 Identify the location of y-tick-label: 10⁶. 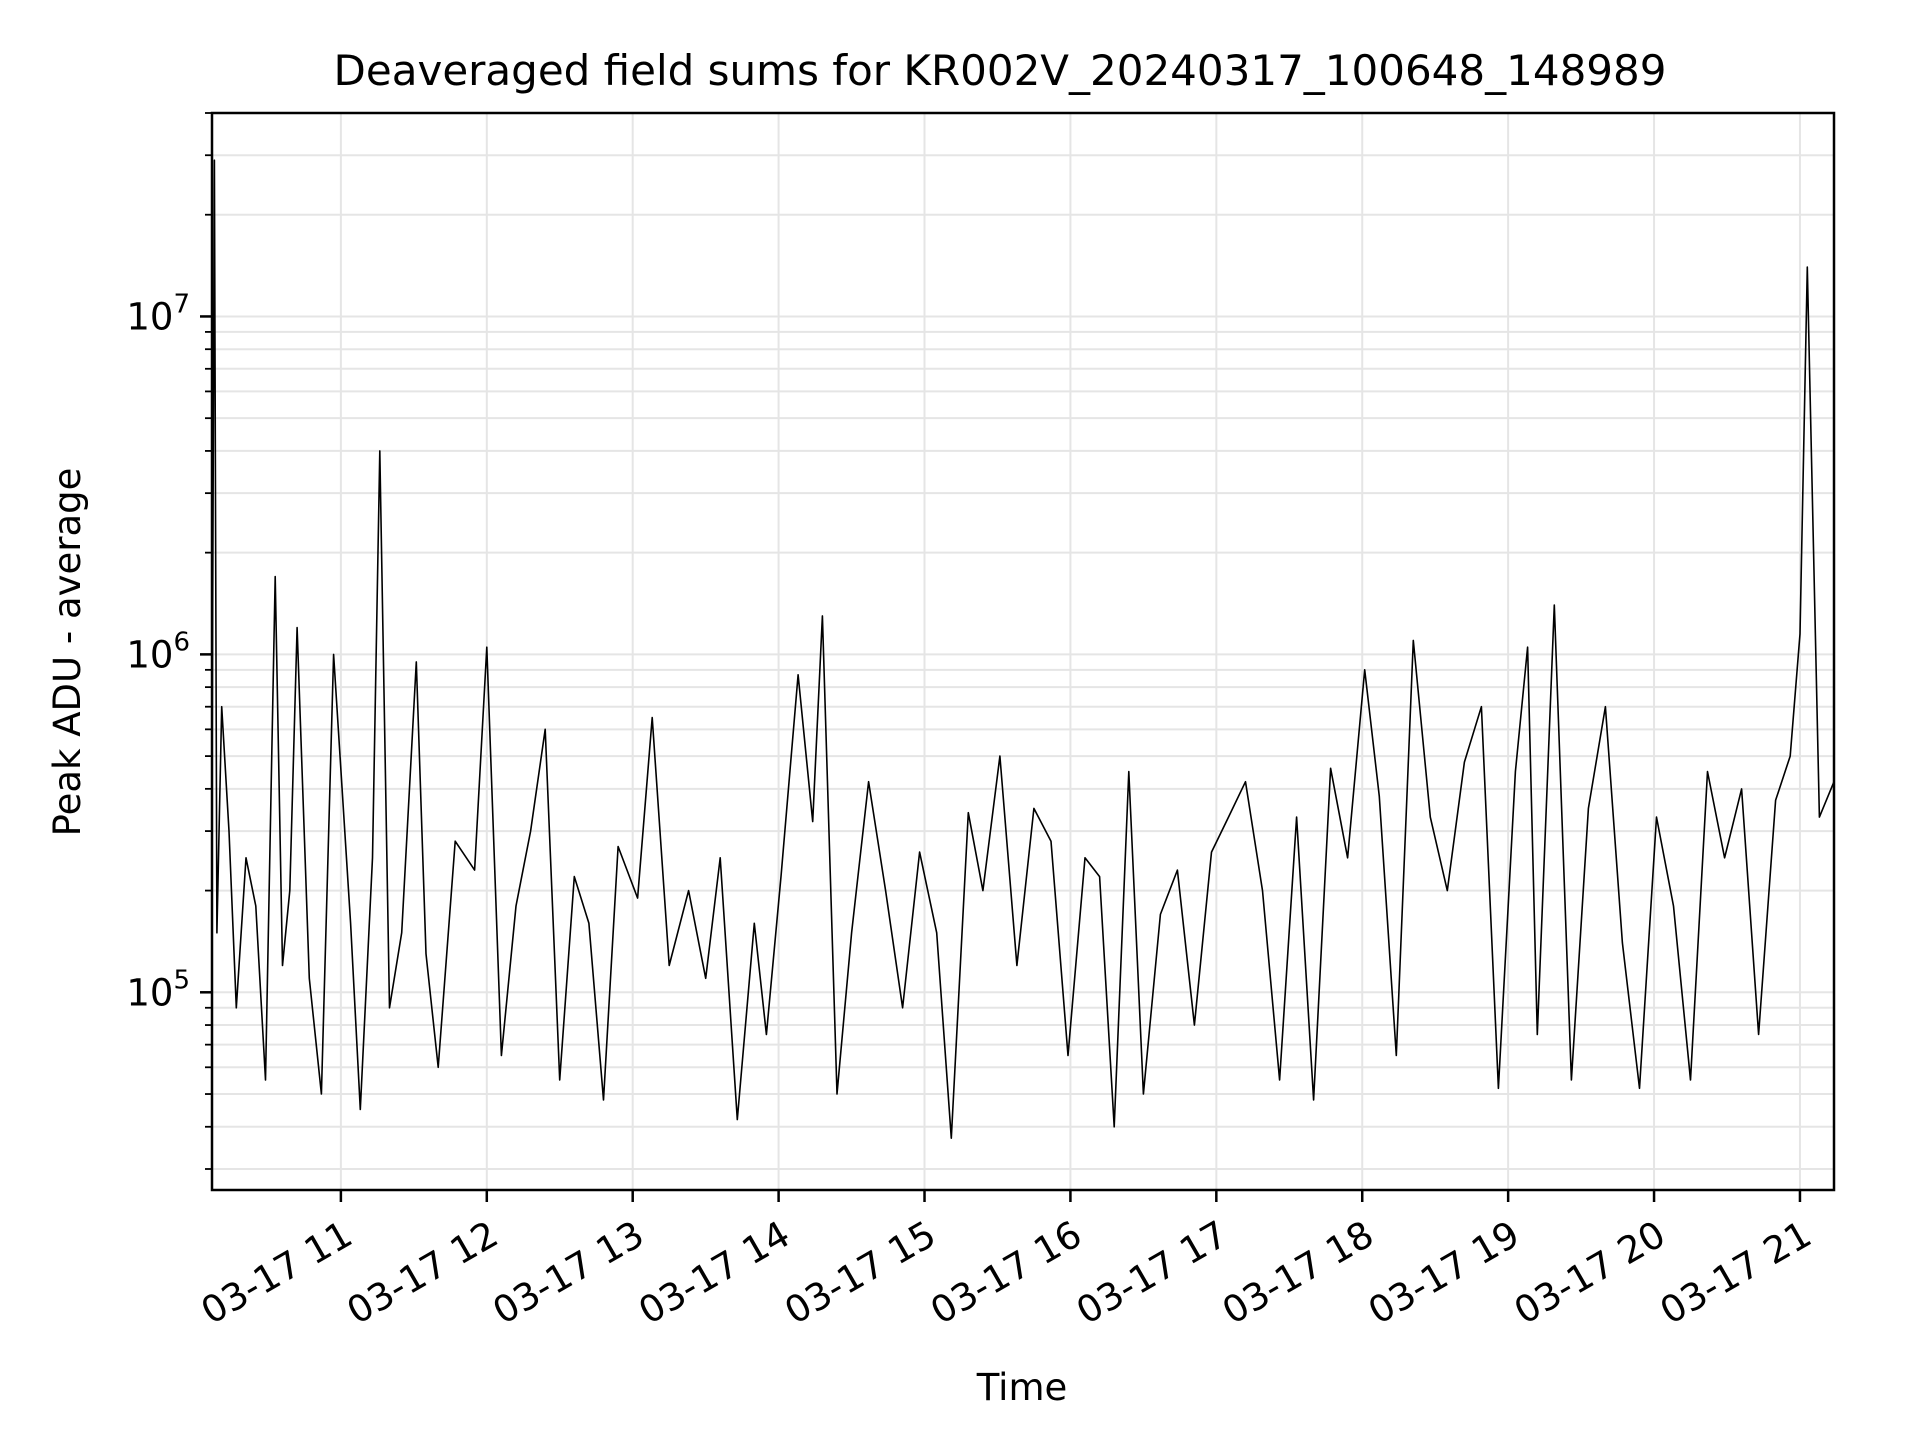
(158, 651).